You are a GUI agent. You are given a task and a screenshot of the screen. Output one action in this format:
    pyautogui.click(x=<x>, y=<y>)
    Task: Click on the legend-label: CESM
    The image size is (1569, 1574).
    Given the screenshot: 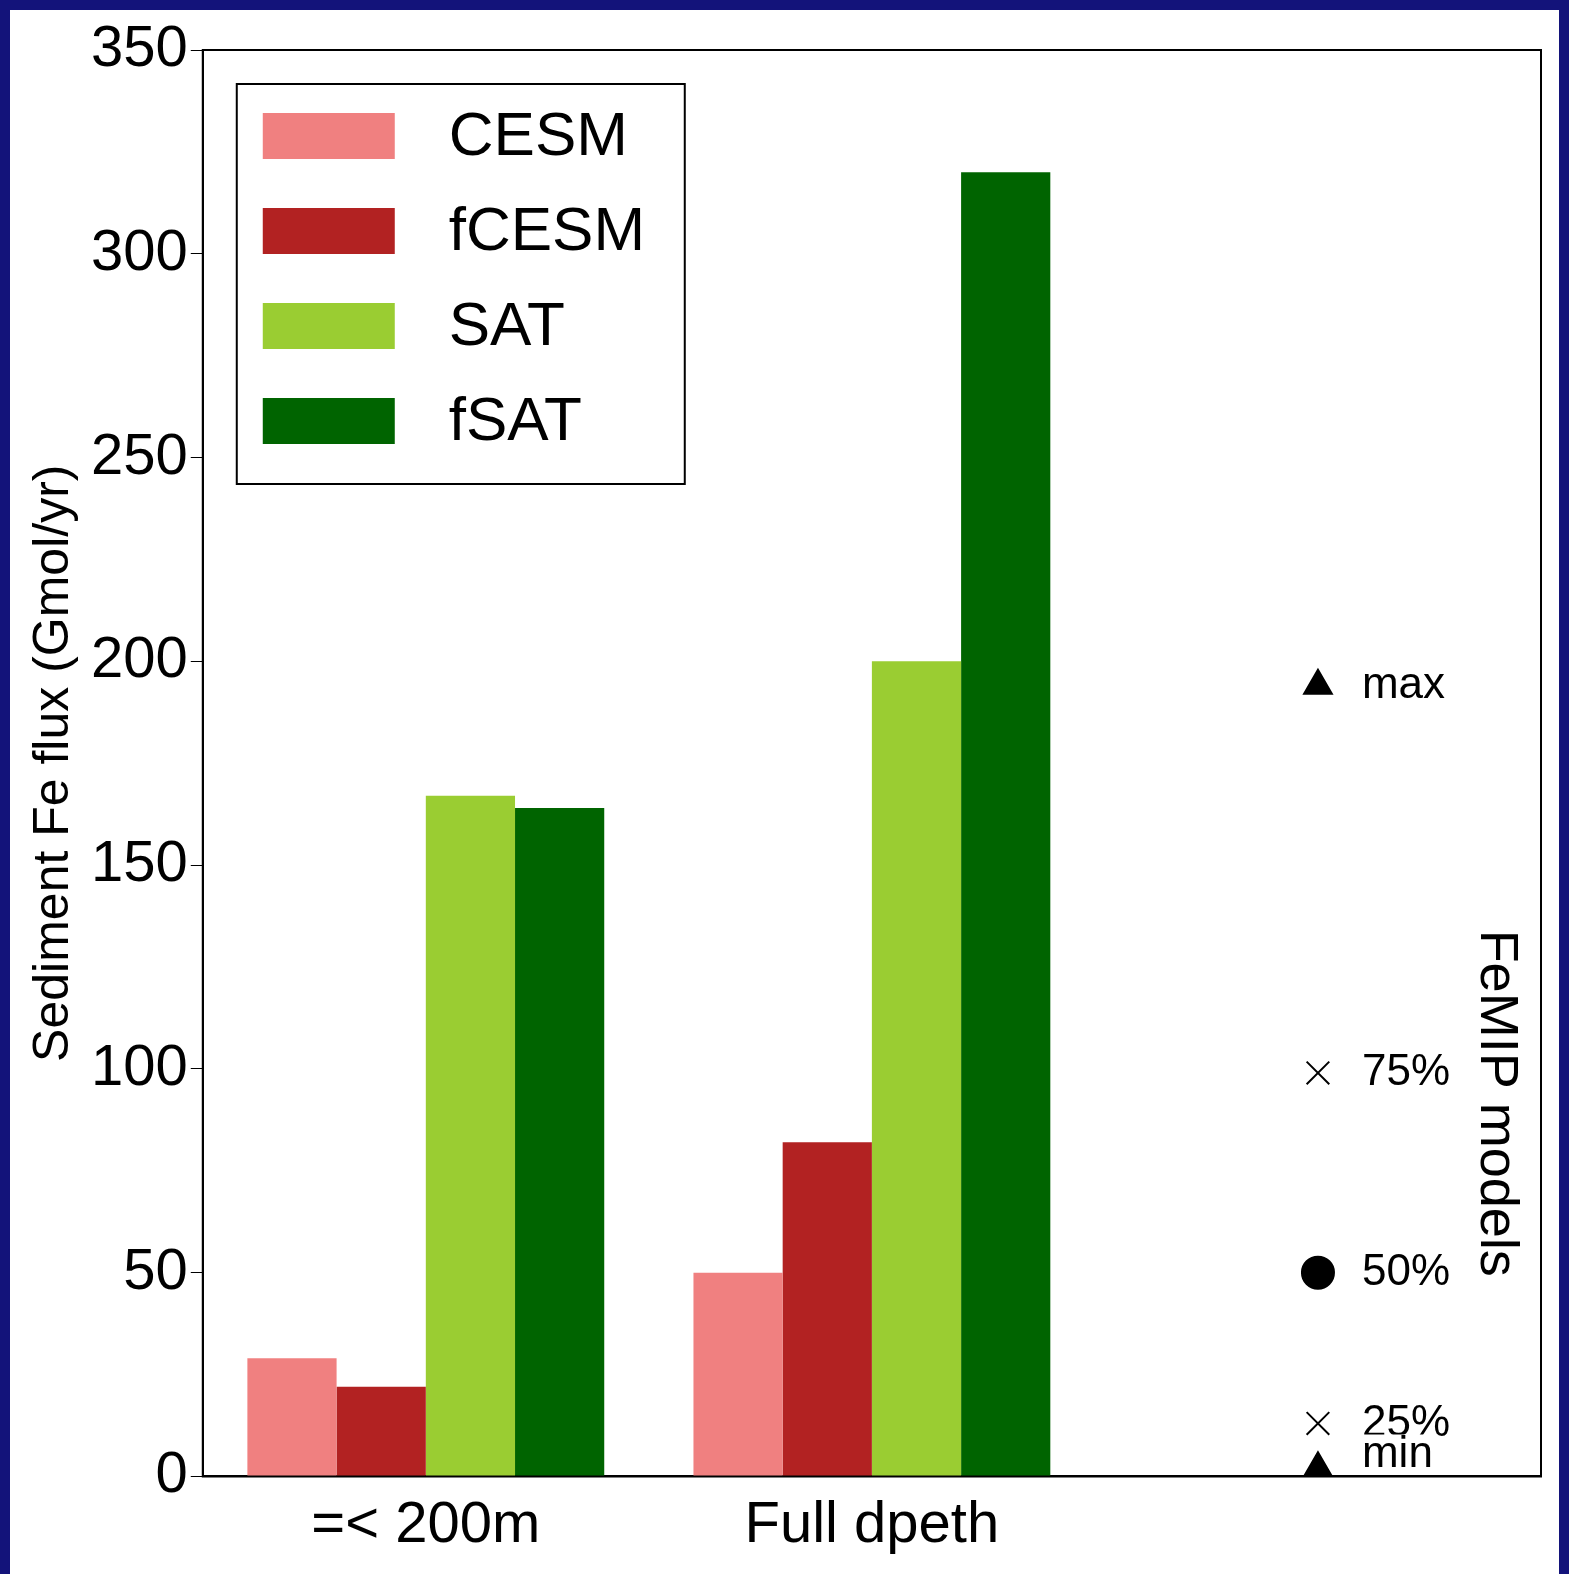 What is the action you would take?
    pyautogui.click(x=538, y=134)
    